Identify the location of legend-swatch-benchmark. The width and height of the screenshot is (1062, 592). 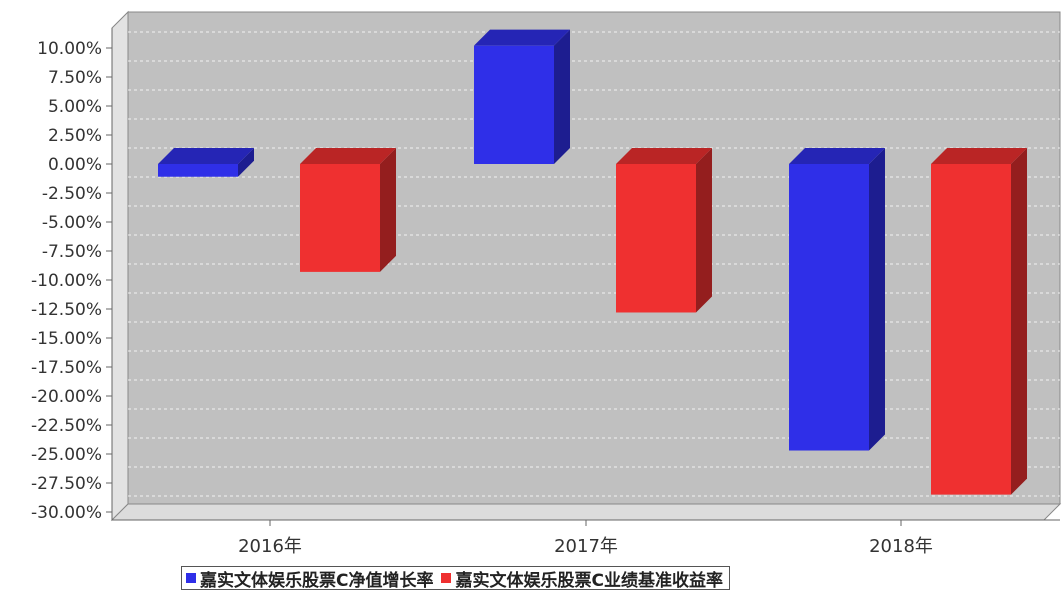
(446, 578).